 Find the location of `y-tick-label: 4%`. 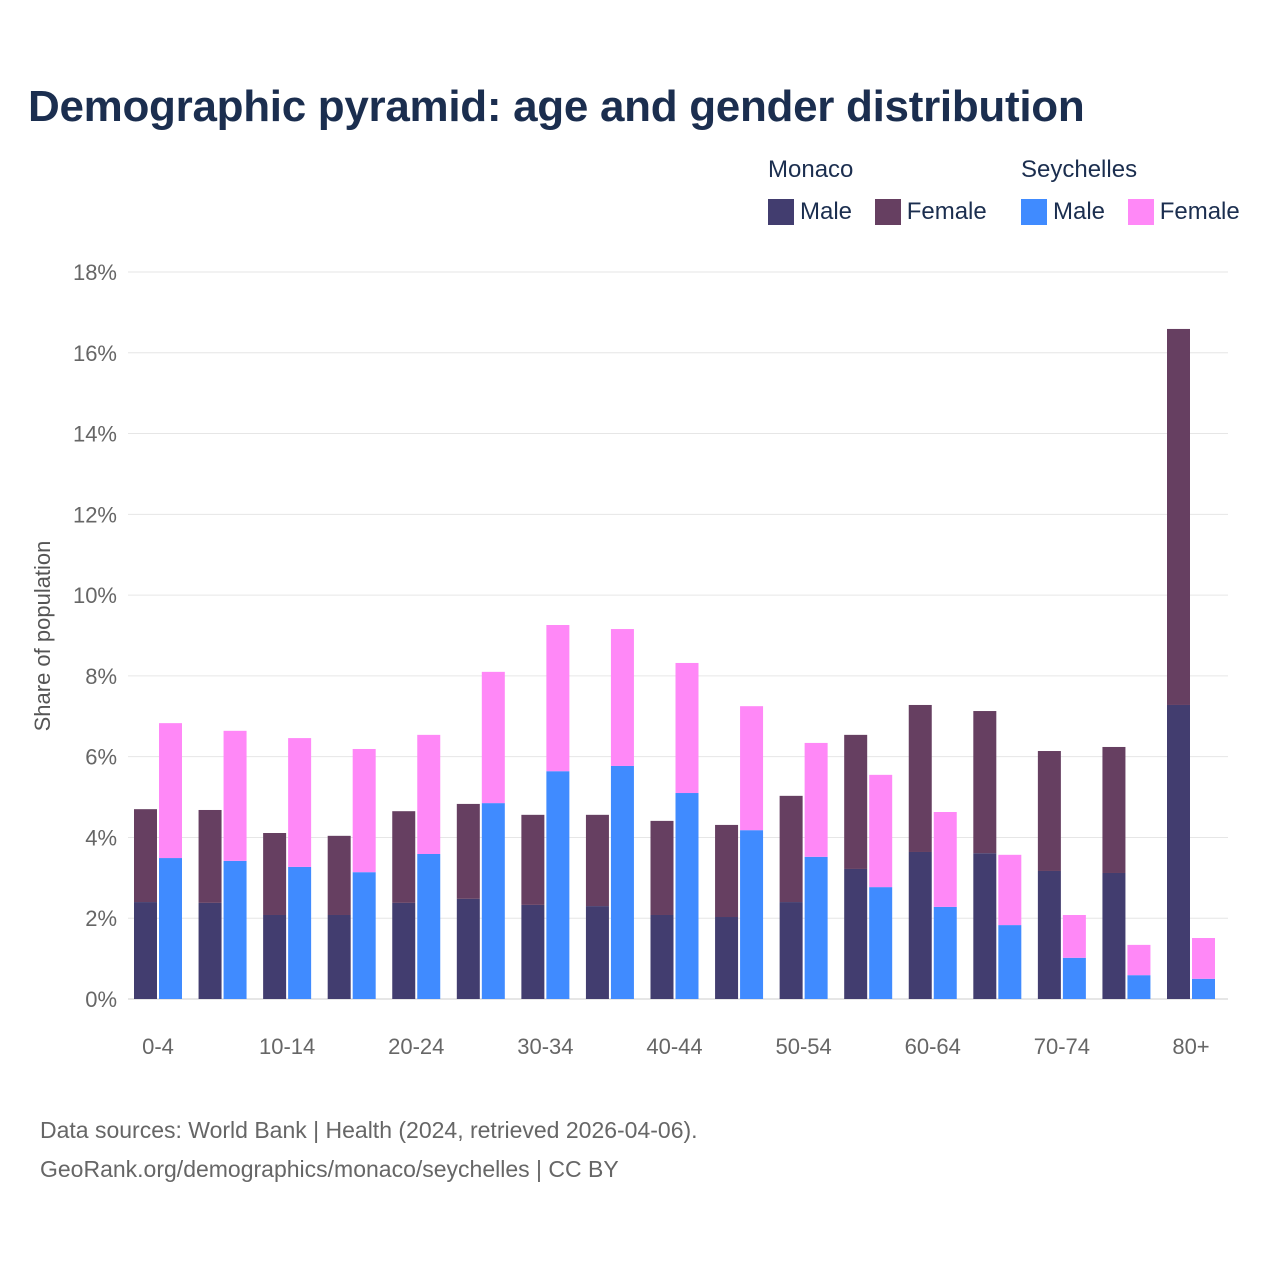

y-tick-label: 4% is located at coordinates (101, 837).